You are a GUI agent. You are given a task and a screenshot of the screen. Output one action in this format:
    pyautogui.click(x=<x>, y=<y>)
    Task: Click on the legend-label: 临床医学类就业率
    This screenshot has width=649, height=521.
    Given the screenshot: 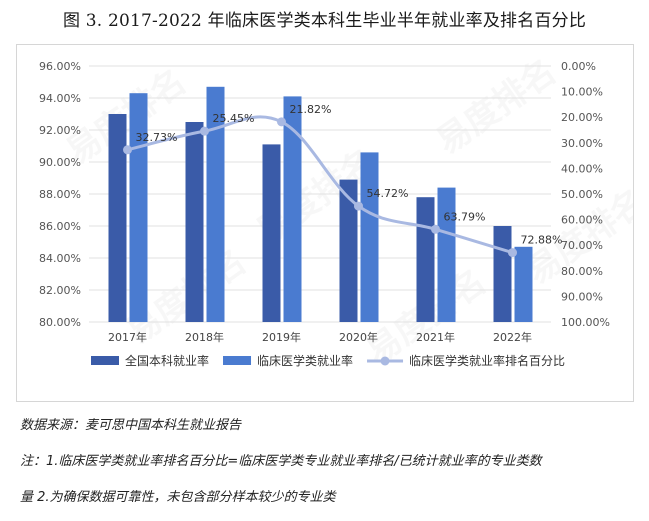 What is the action you would take?
    pyautogui.click(x=305, y=360)
    